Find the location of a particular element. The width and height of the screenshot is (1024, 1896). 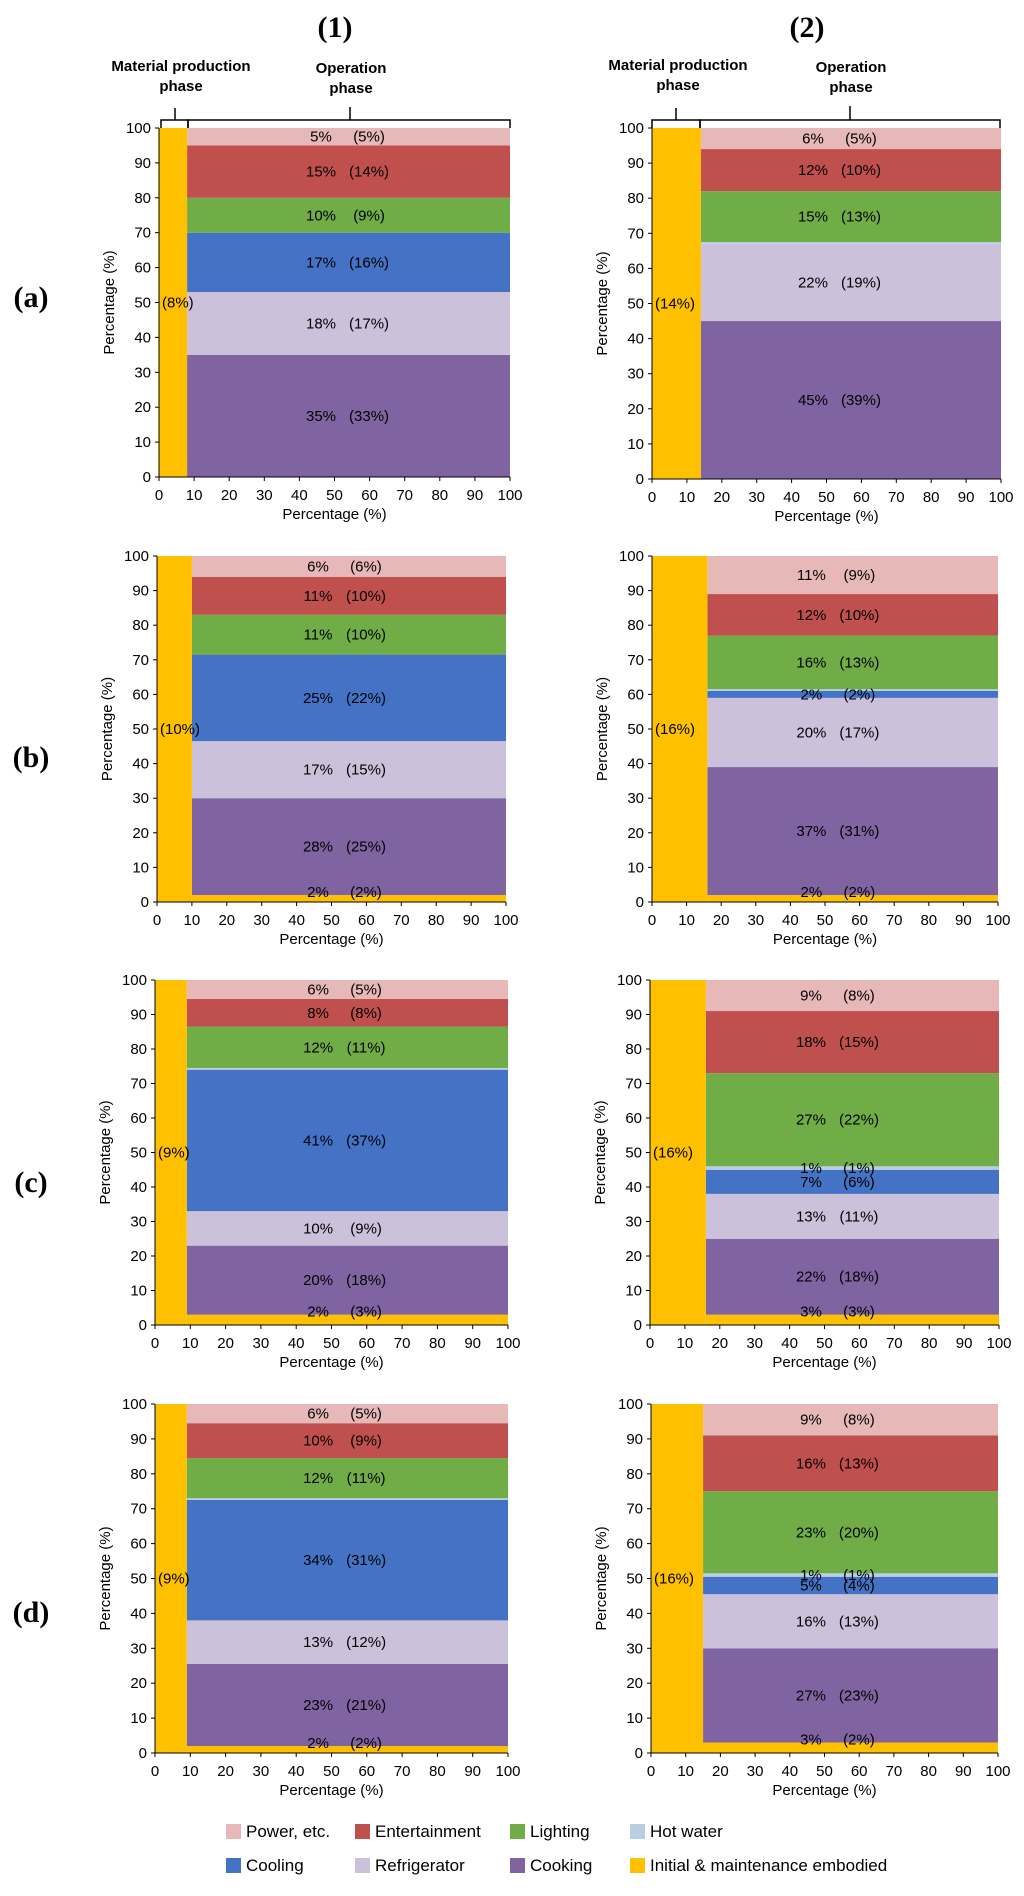

segment-value-label: 23% is located at coordinates (811, 1532).